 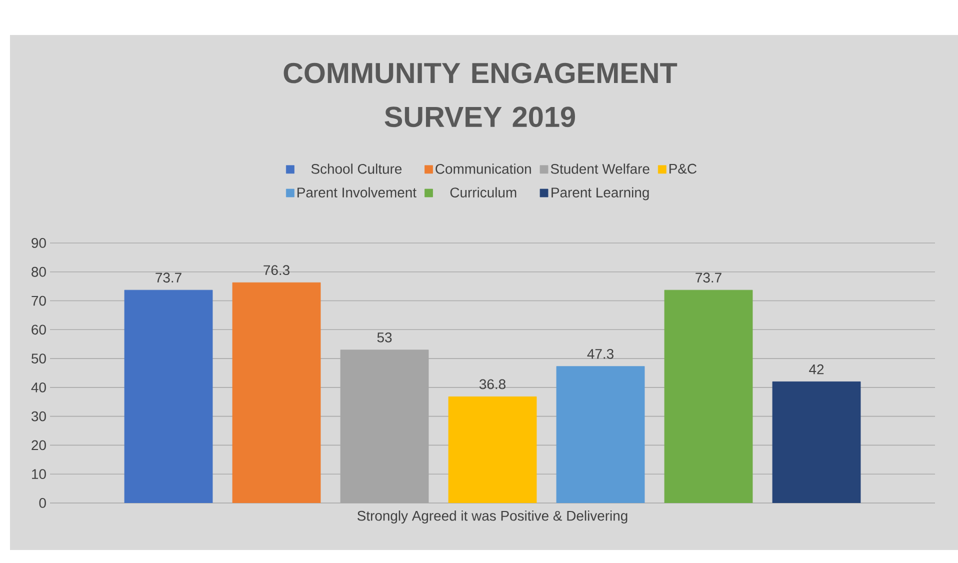 What do you see at coordinates (492, 384) in the screenshot?
I see `data-label: 36.8` at bounding box center [492, 384].